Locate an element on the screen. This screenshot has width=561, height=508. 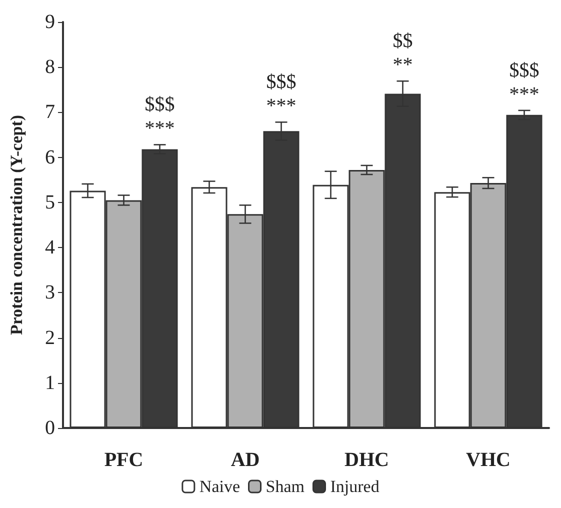
legend-label: Naive is located at coordinates (219, 486).